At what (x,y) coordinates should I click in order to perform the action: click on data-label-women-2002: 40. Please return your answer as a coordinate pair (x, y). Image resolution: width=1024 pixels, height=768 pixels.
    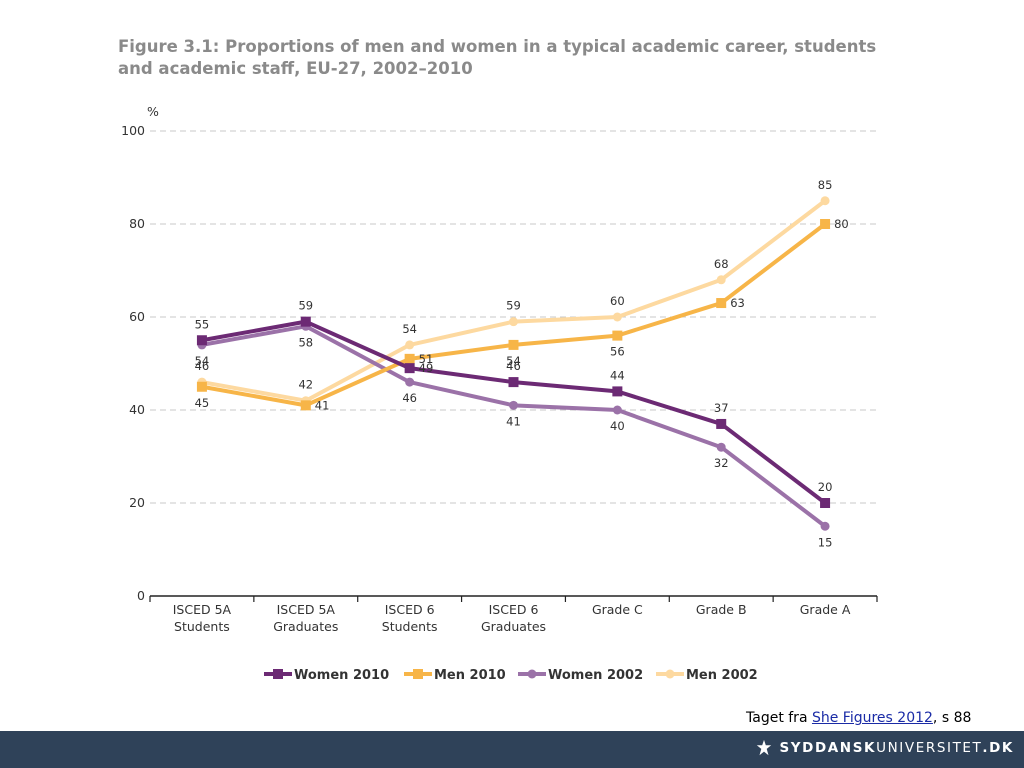
    Looking at the image, I should click on (617, 426).